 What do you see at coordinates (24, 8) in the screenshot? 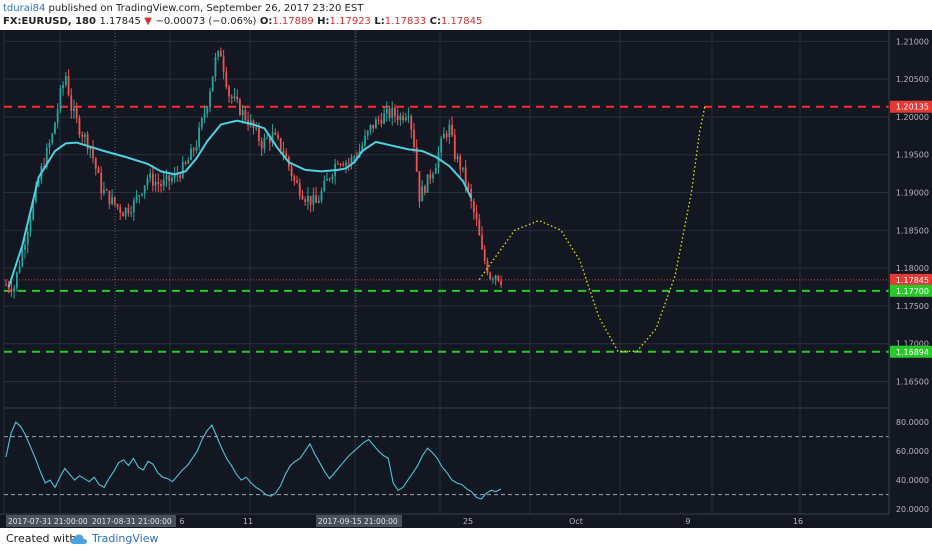
I see `author-link: tdurai84` at bounding box center [24, 8].